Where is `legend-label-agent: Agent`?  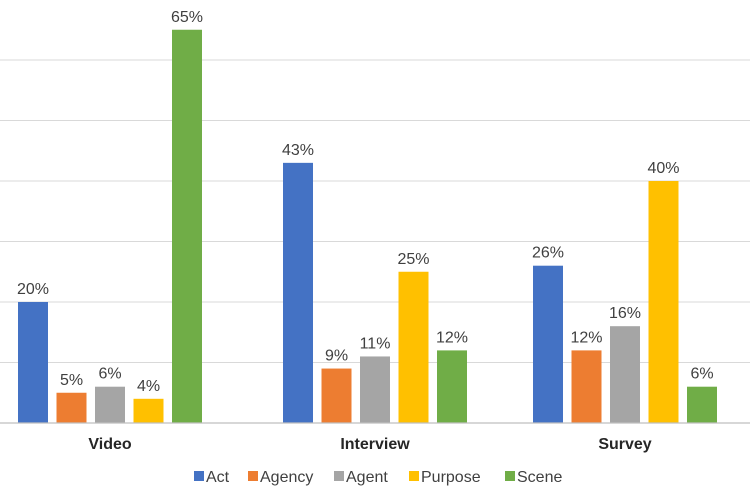 legend-label-agent: Agent is located at coordinates (367, 477).